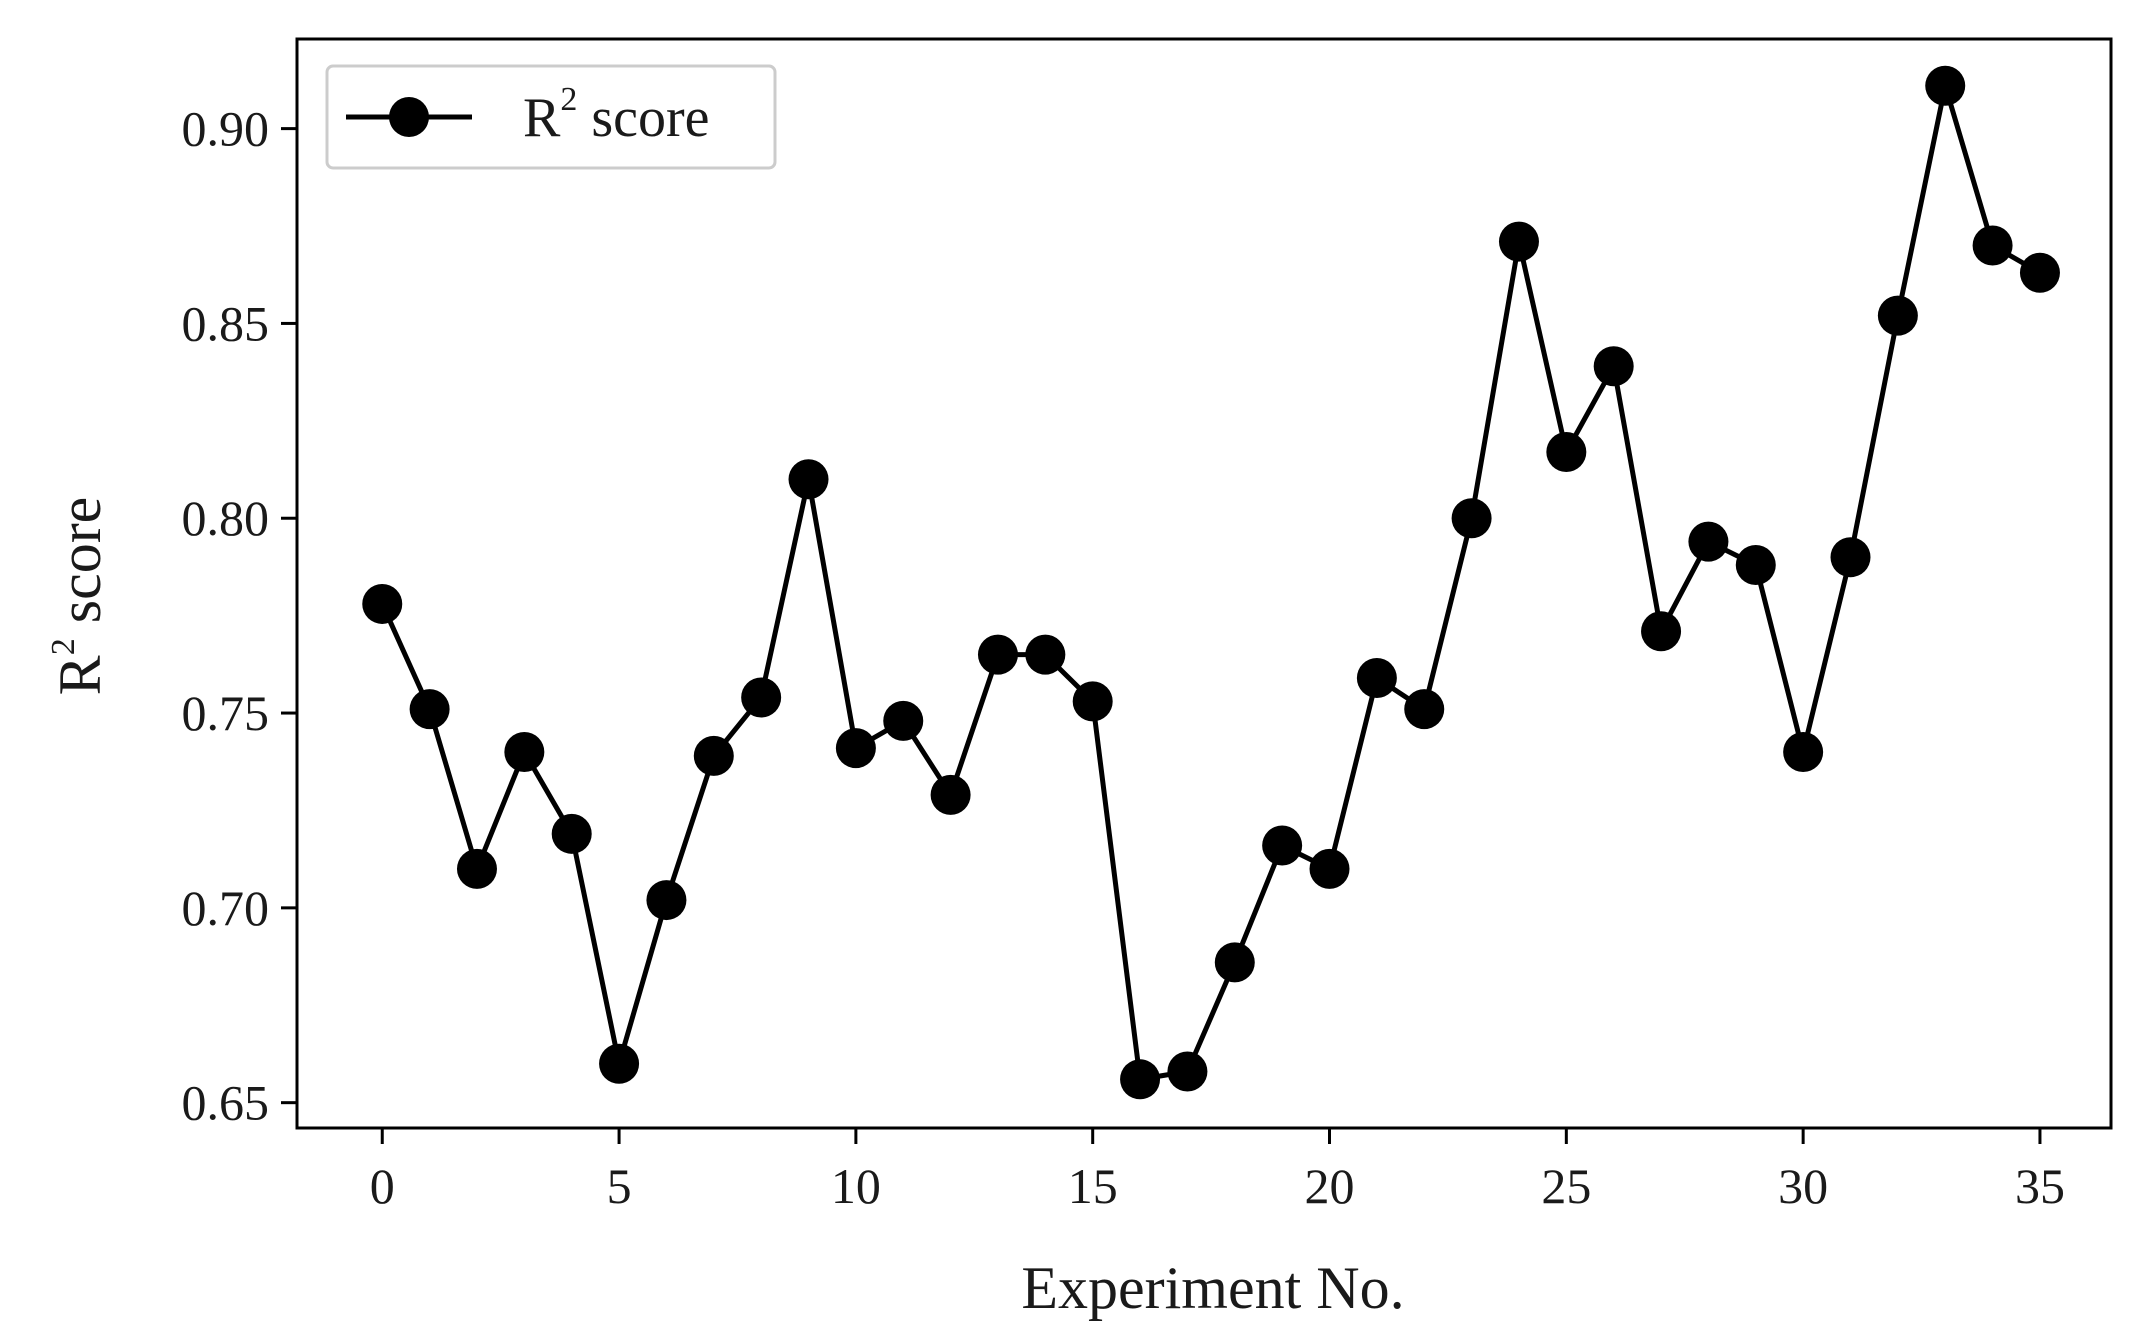  What do you see at coordinates (856, 1186) in the screenshot?
I see `x-tick-label: 10` at bounding box center [856, 1186].